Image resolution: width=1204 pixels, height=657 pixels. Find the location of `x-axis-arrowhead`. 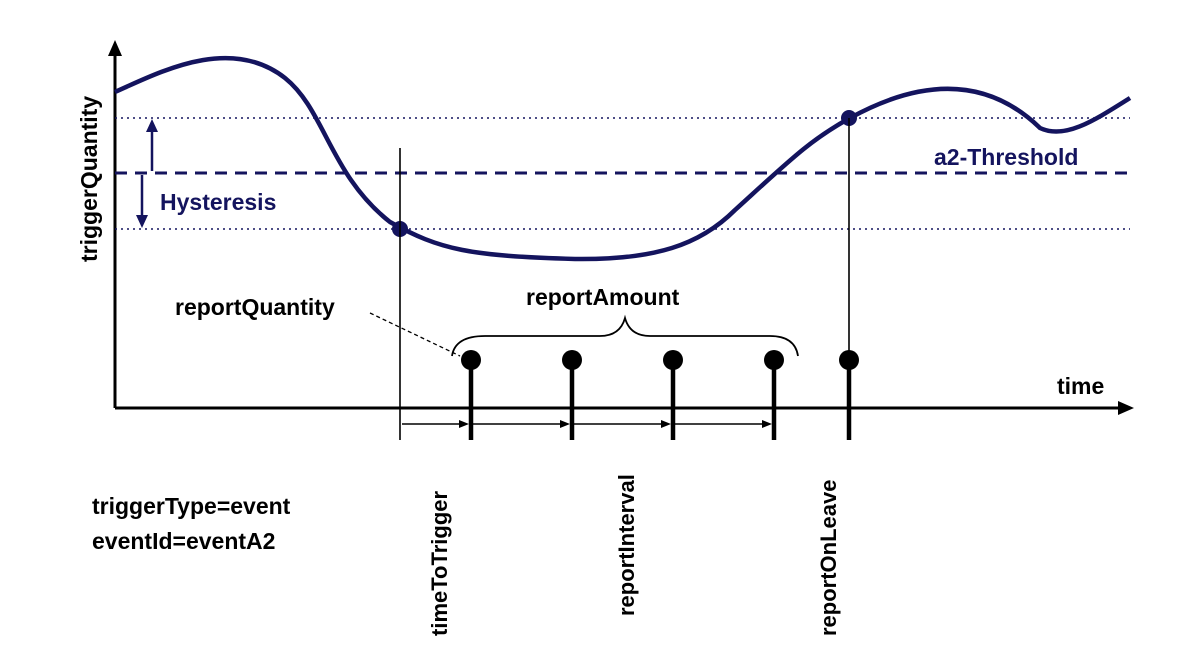

x-axis-arrowhead is located at coordinates (1126, 408).